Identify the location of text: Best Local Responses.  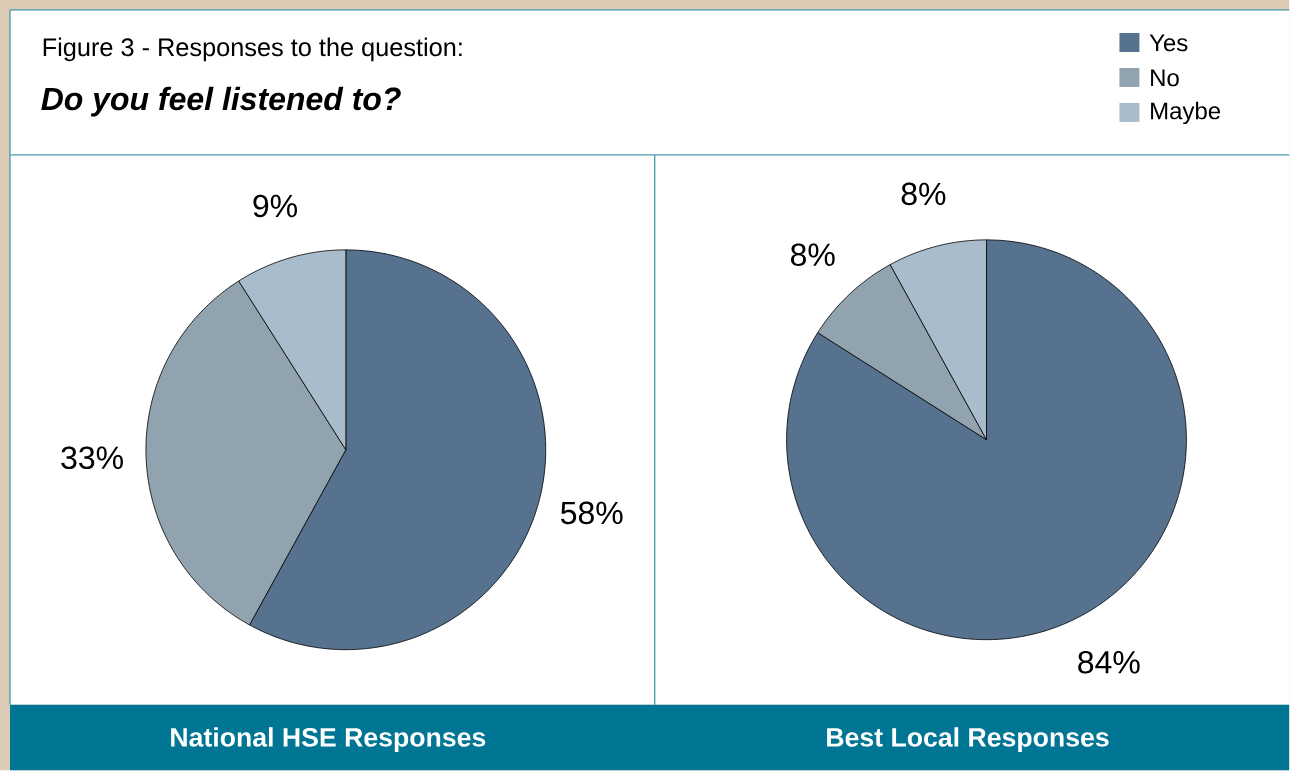
(968, 740).